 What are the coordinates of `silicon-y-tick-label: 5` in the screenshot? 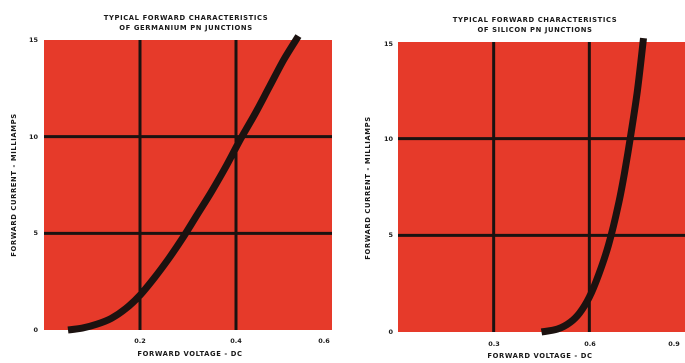 It's located at (390, 235).